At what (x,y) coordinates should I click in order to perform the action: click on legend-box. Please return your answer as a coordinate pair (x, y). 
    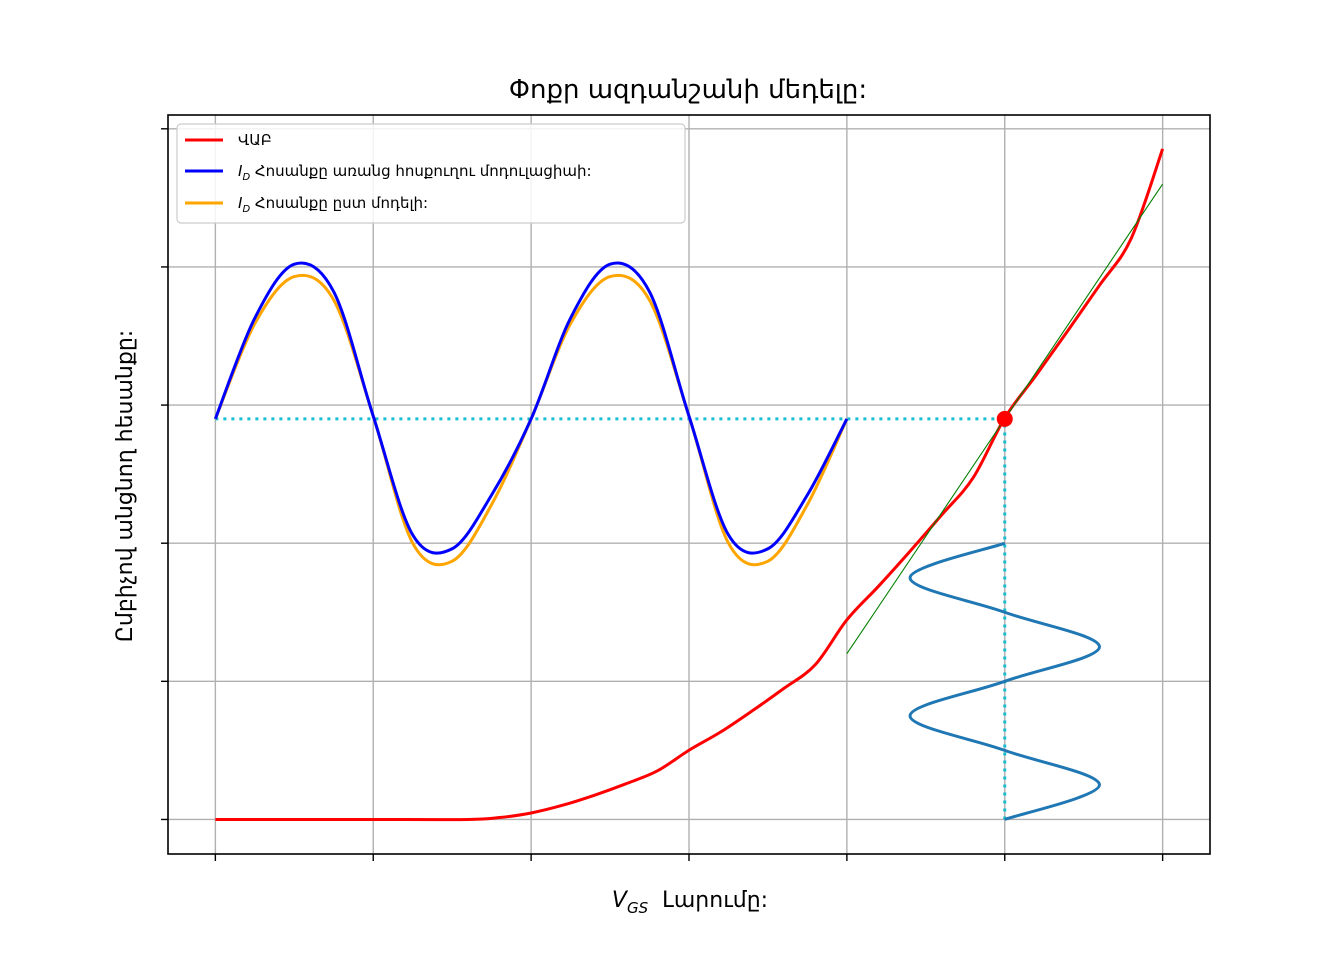
    Looking at the image, I should click on (431, 173).